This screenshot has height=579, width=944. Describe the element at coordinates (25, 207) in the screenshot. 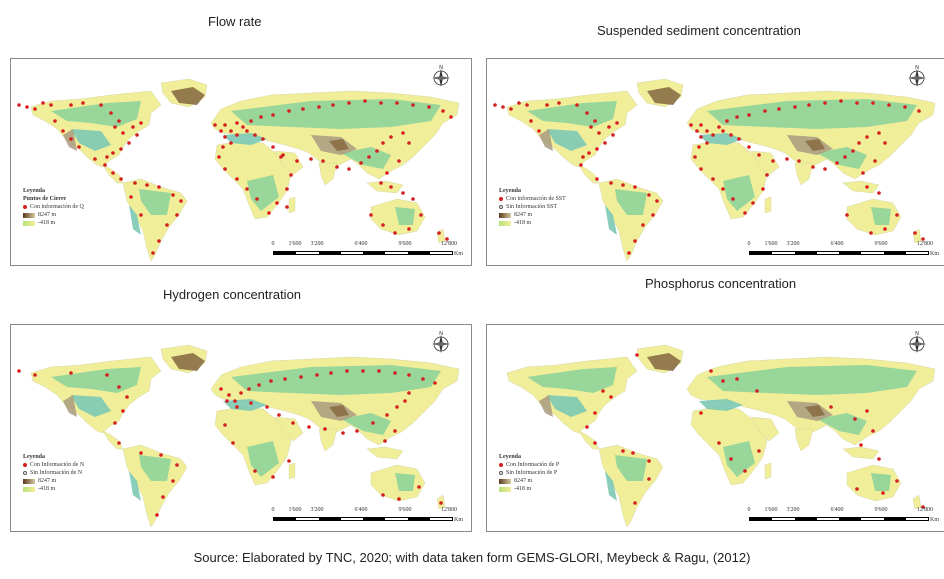

I see `red-dot-icon` at that location.